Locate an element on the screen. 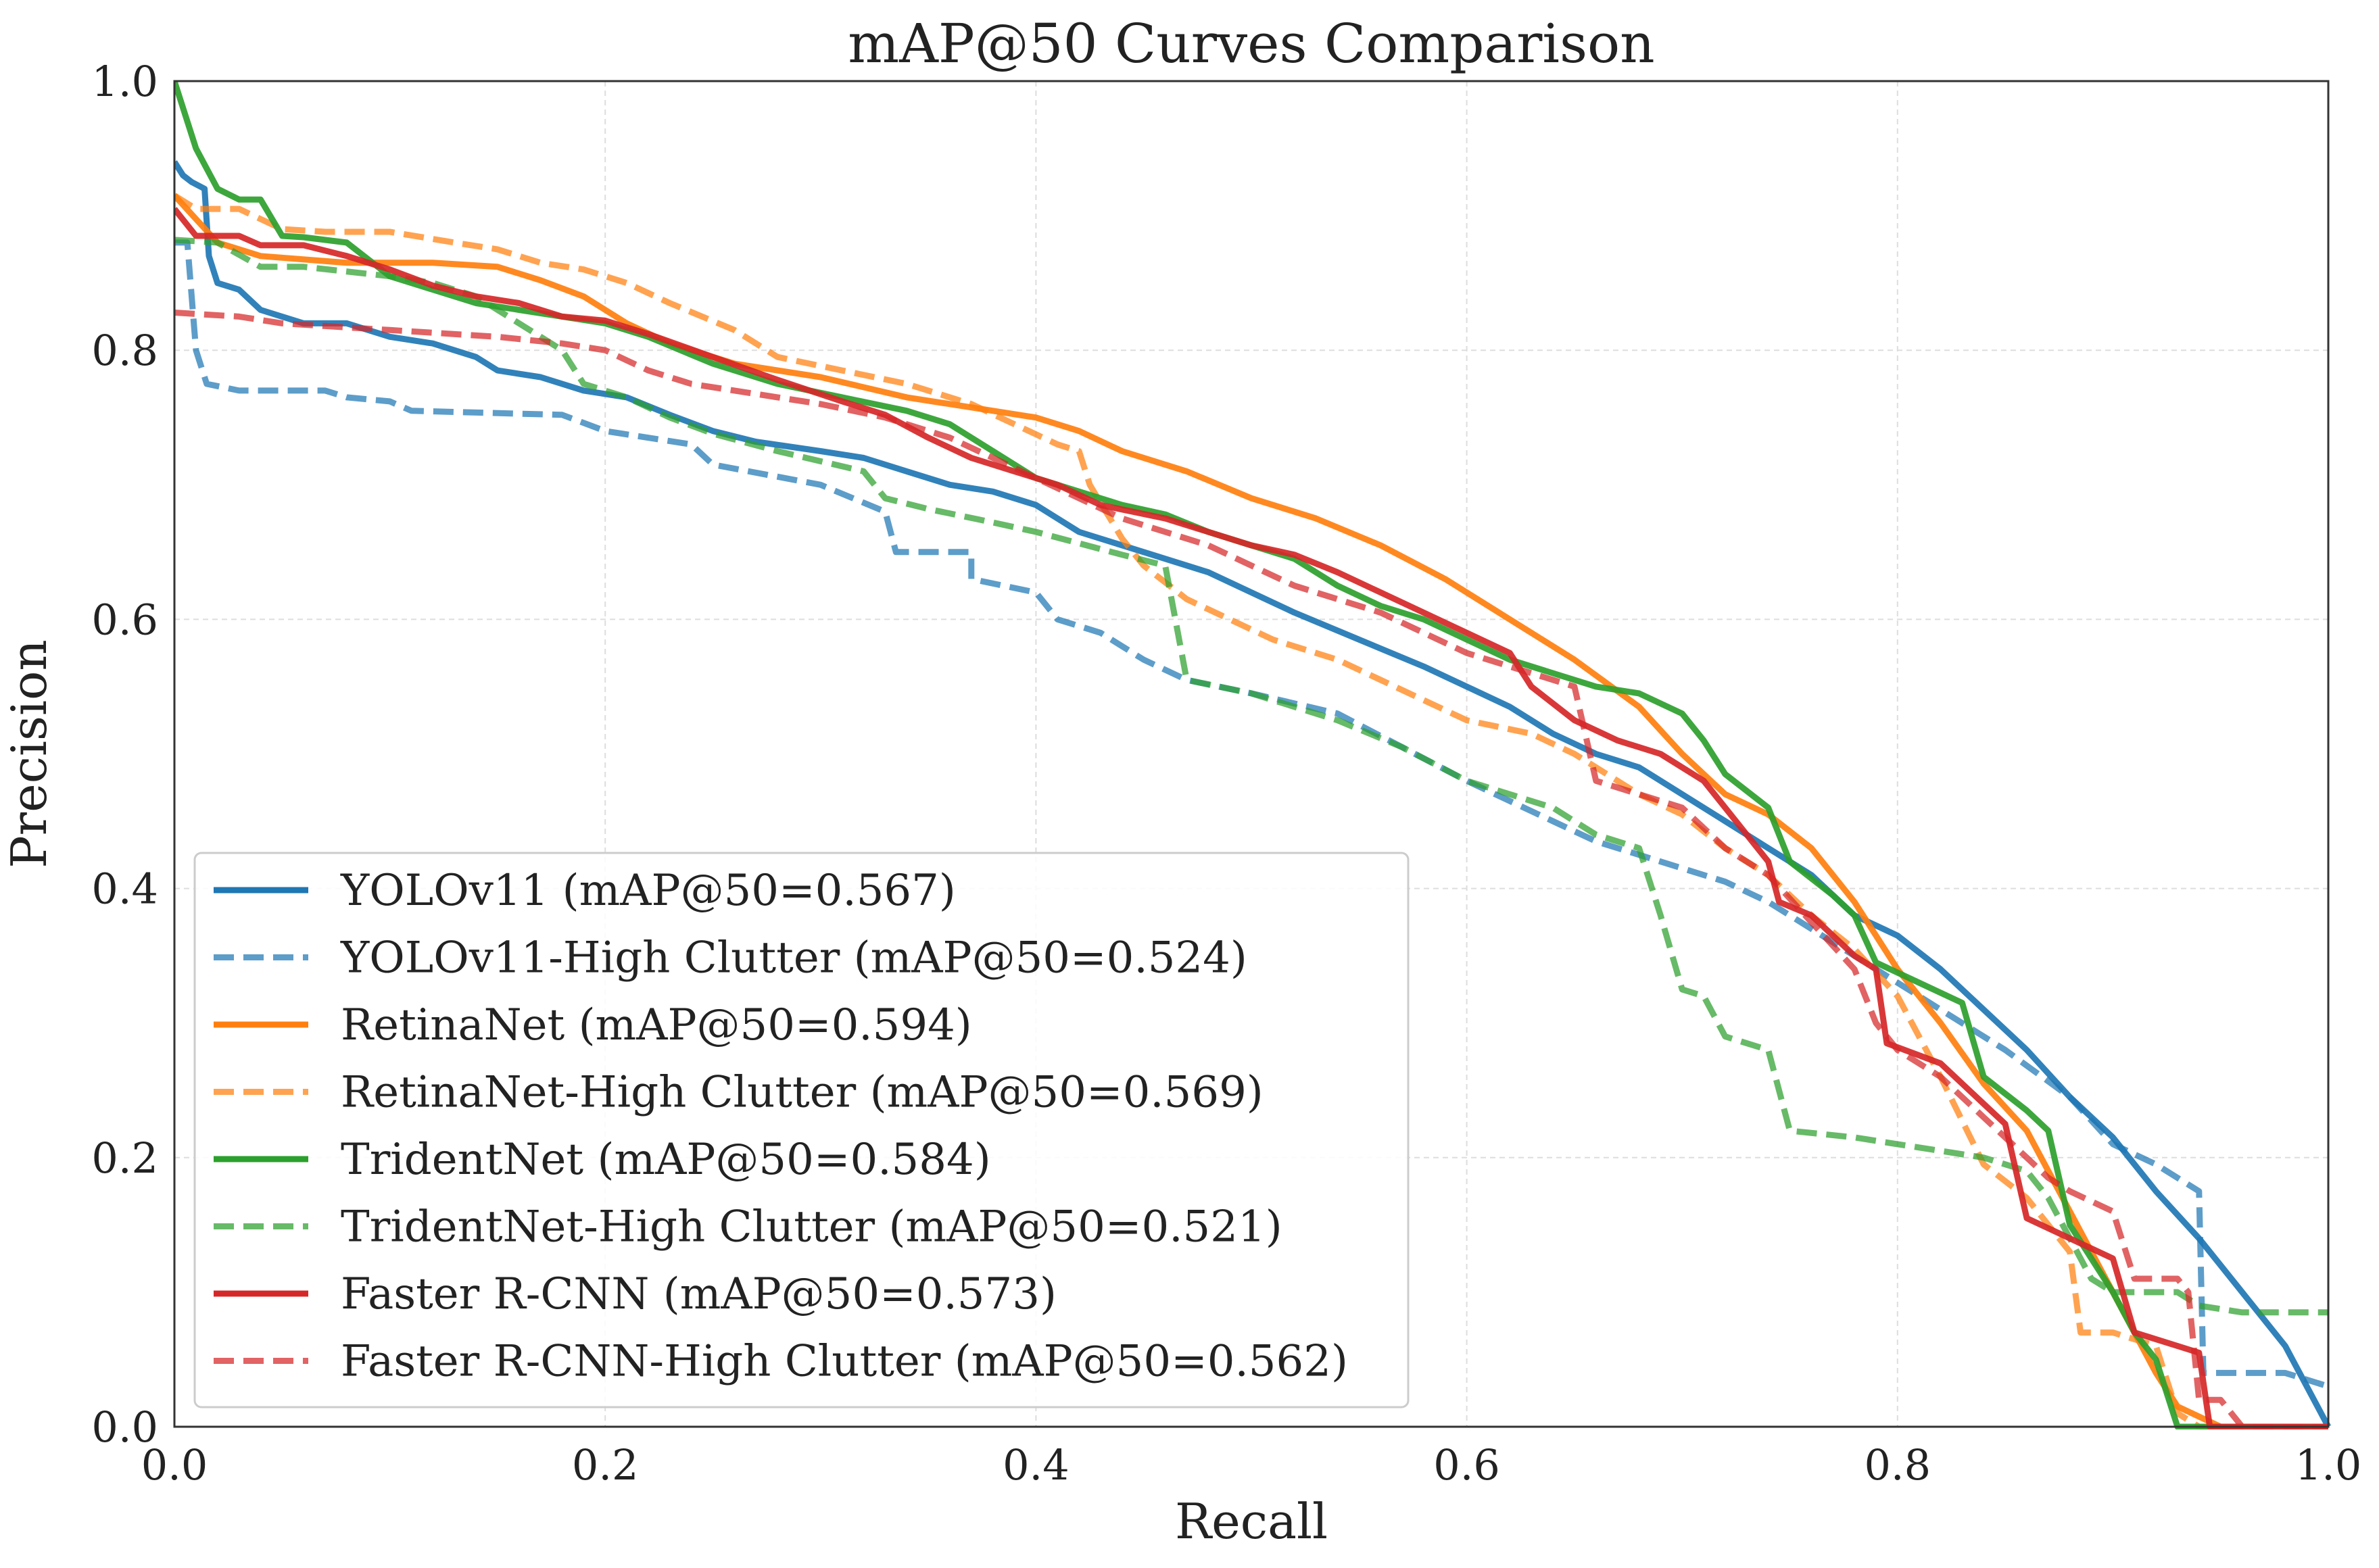  y-tick-label: 0.6 is located at coordinates (125, 619).